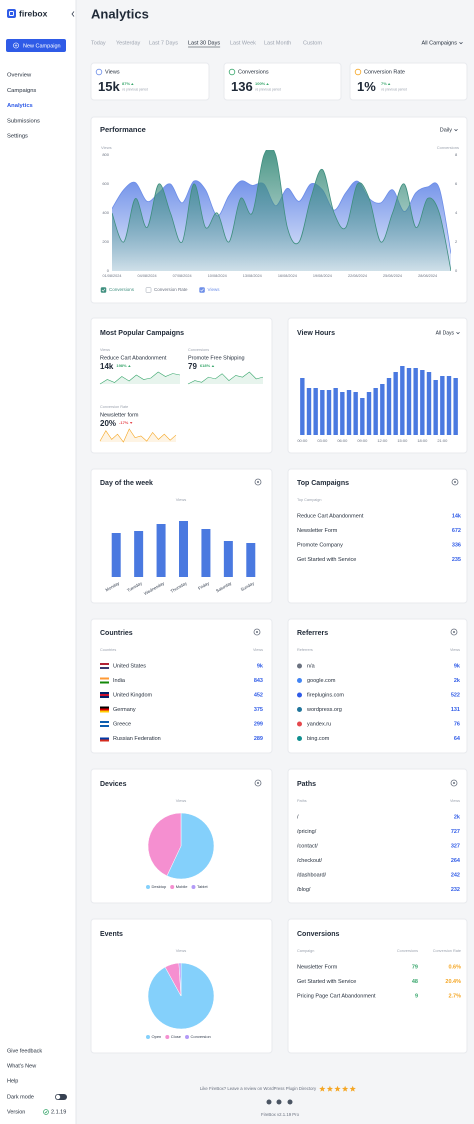  I want to click on stat-icon, so click(232, 72).